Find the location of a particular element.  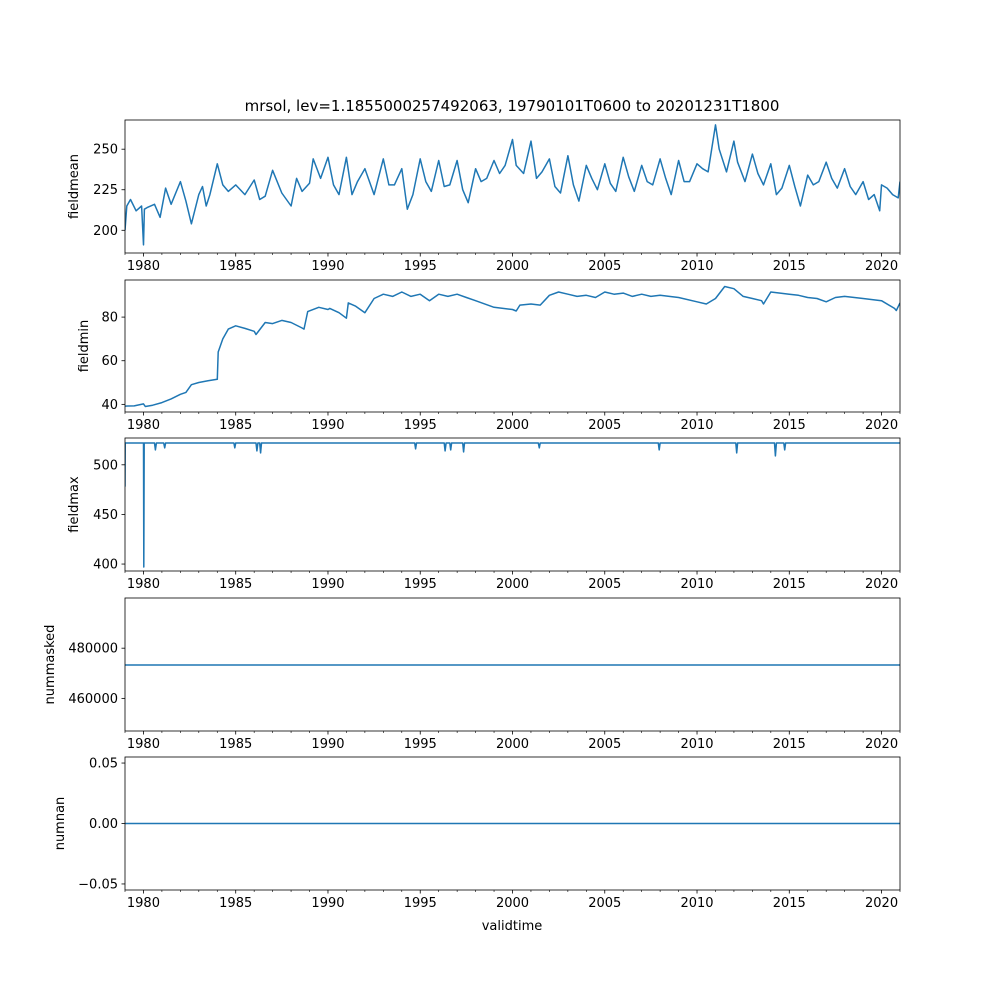

y-tick-label: 450 is located at coordinates (105, 515).